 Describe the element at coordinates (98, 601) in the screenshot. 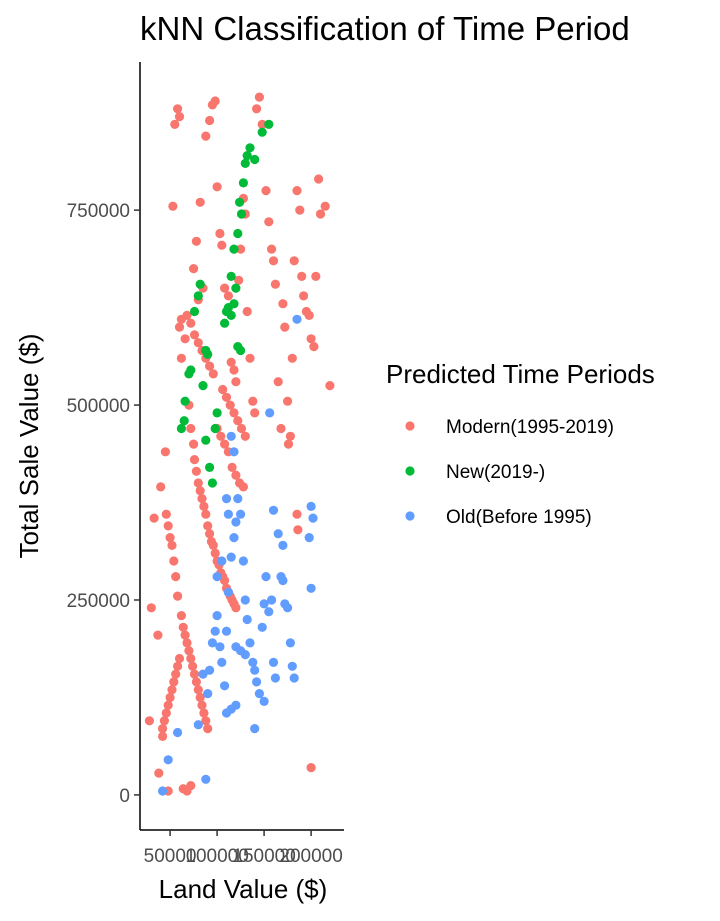

I see `y-tick-label: 250000` at that location.